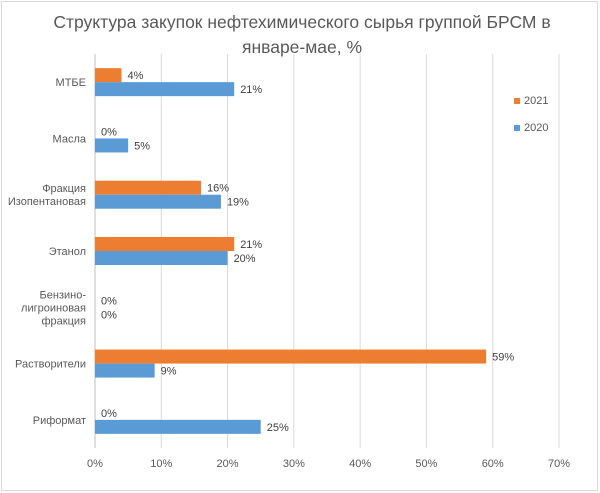 This screenshot has height=493, width=600. Describe the element at coordinates (517, 101) in the screenshot. I see `legend-swatch-2021` at that location.